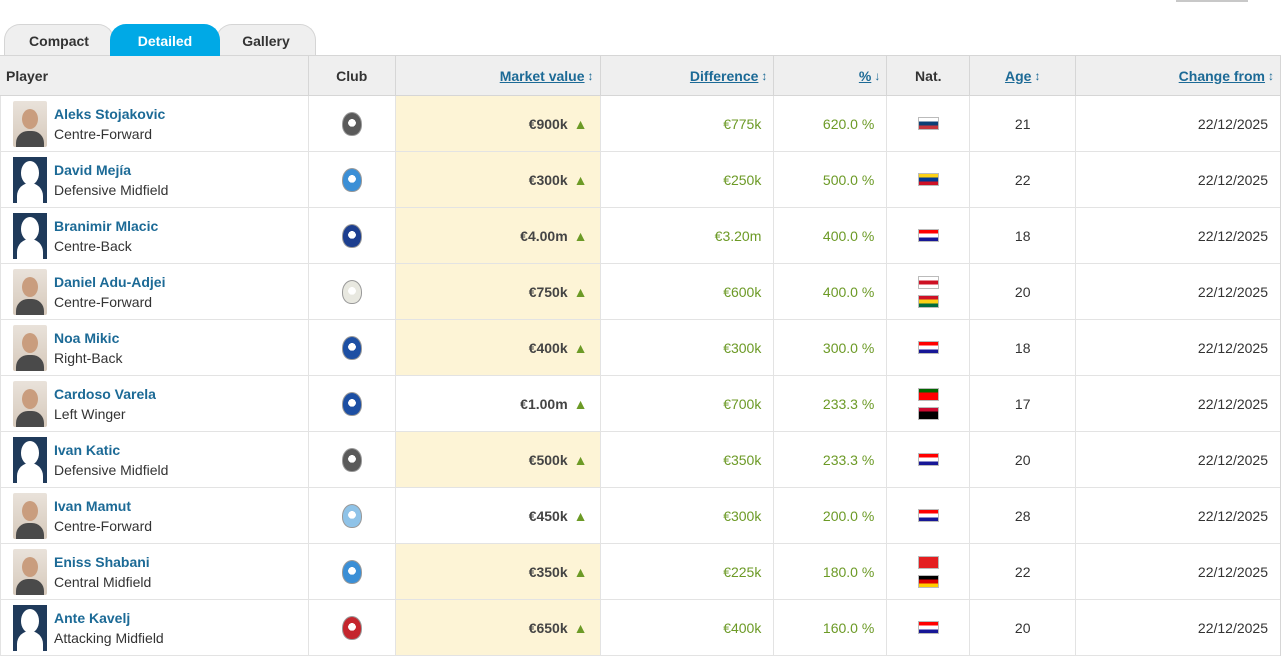 This screenshot has height=656, width=1282. I want to click on percent-cell: 160.0 %, so click(831, 627).